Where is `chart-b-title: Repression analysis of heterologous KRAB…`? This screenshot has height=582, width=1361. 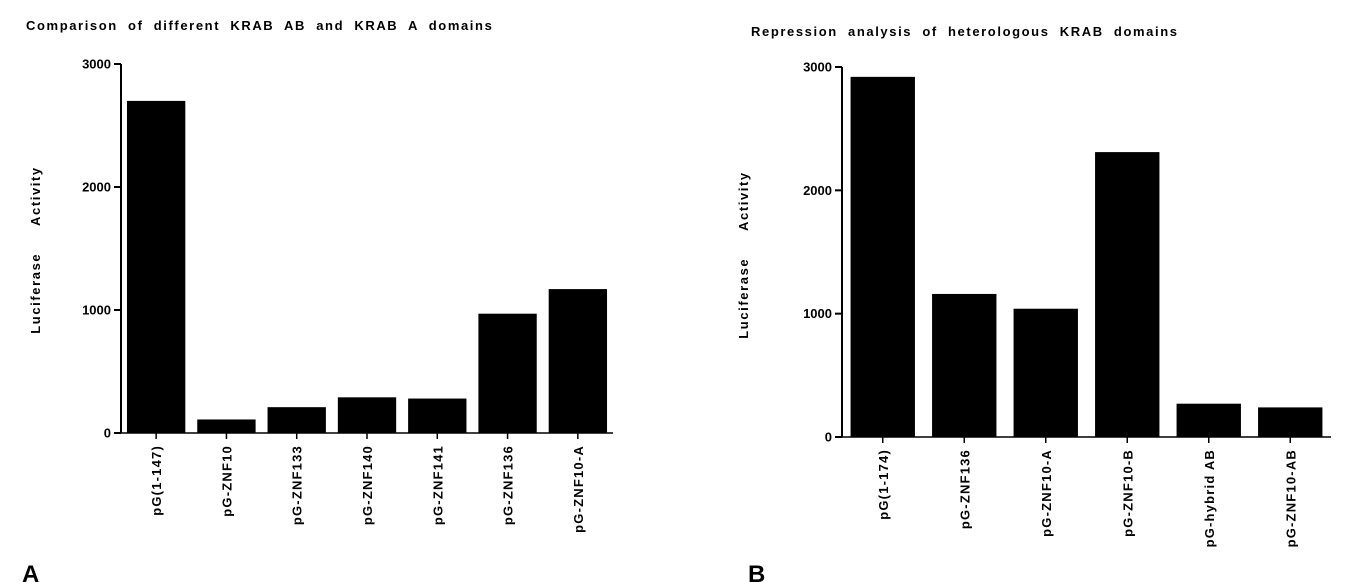 chart-b-title: Repression analysis of heterologous KRAB… is located at coordinates (965, 31).